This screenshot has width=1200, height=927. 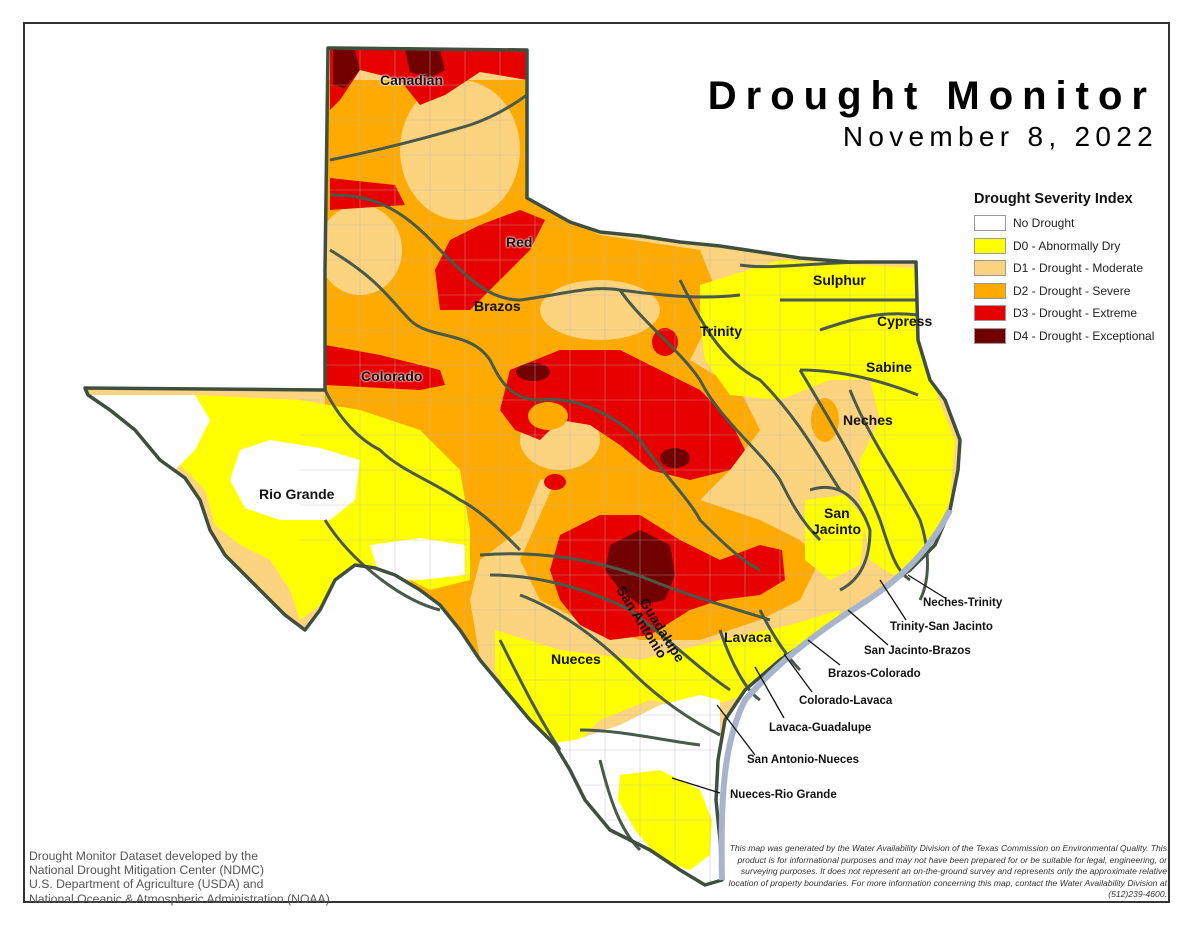 I want to click on legend-item-no-drought: No Drought, so click(x=1064, y=223).